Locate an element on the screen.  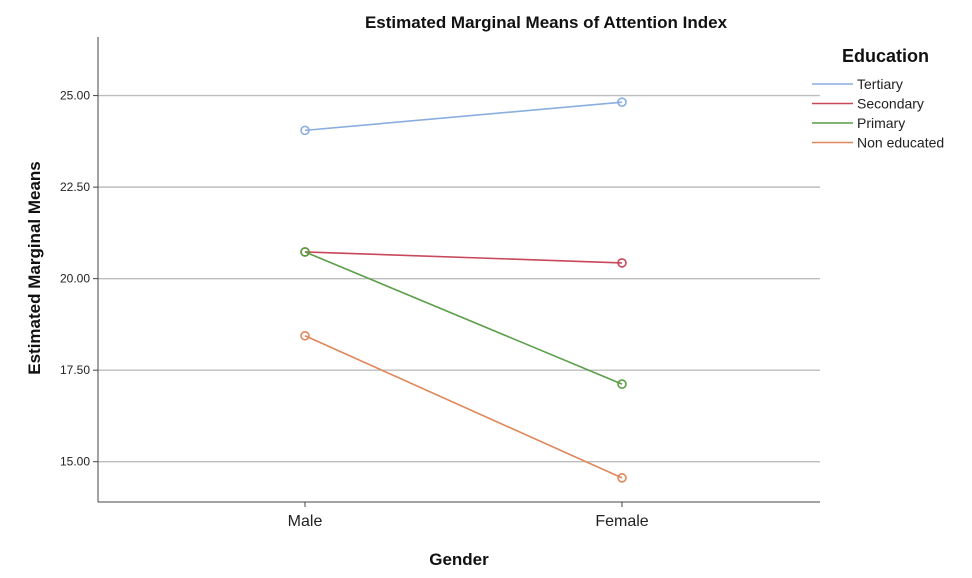
series-line-non-educated is located at coordinates (463, 407).